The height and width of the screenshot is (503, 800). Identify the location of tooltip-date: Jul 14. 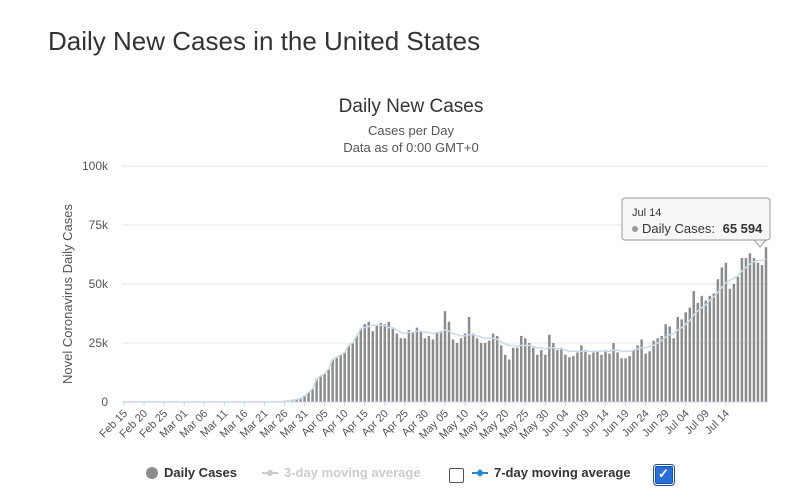
(646, 213).